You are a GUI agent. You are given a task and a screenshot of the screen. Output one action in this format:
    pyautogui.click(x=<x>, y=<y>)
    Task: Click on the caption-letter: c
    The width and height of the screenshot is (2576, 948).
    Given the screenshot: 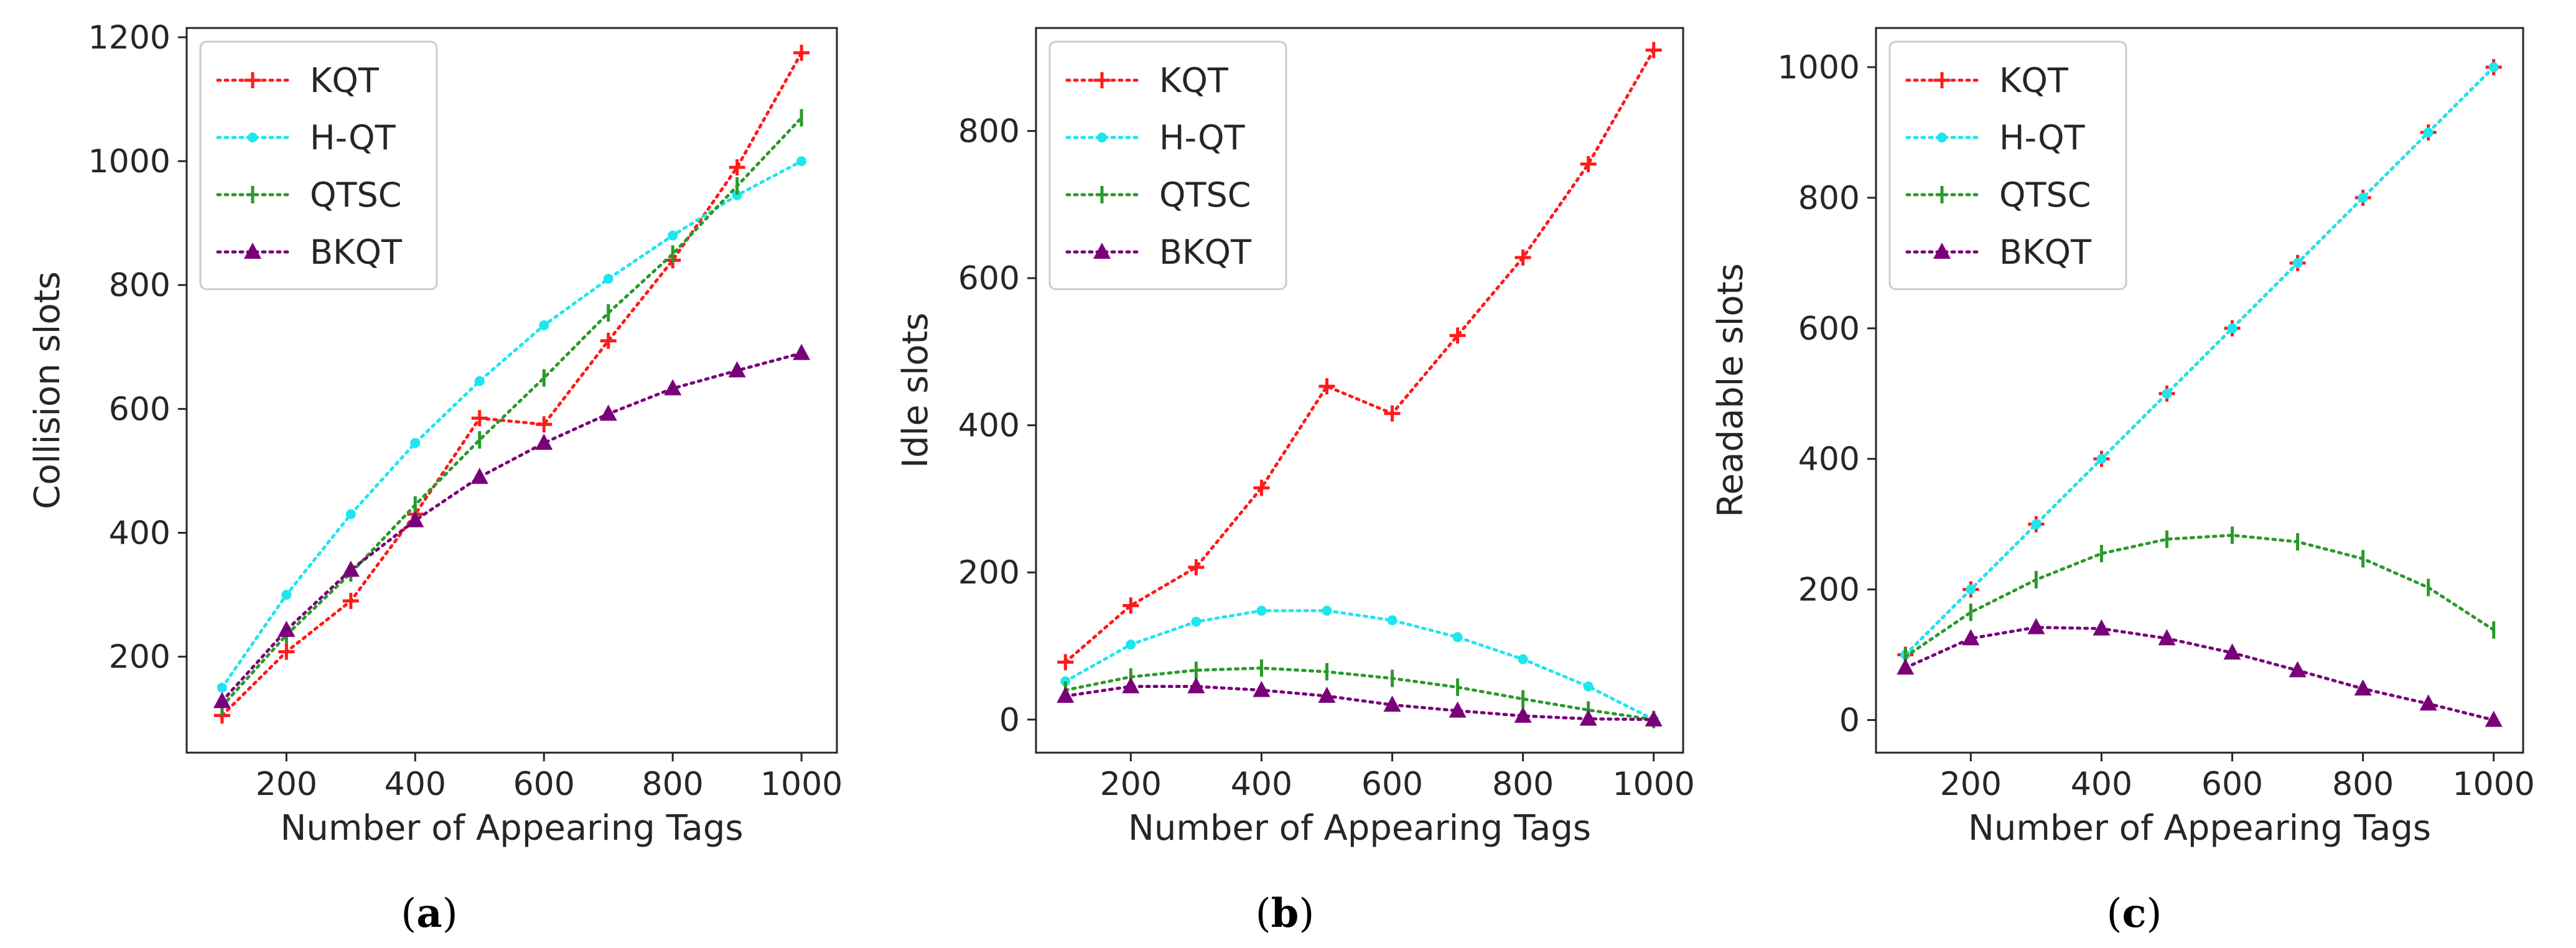 What is the action you would take?
    pyautogui.click(x=2135, y=913)
    